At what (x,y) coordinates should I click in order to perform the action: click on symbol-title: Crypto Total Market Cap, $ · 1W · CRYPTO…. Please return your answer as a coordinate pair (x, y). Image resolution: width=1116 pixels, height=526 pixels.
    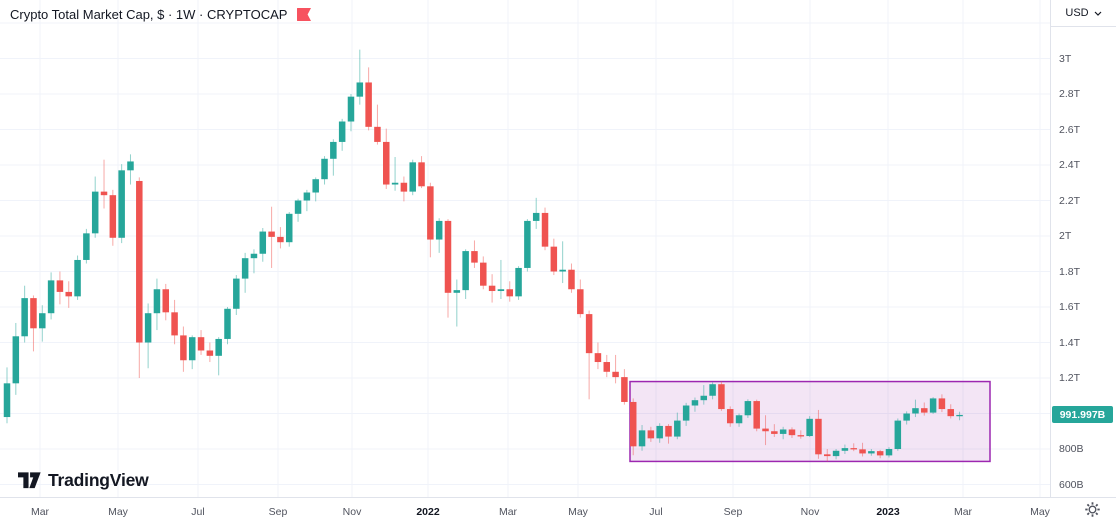
    Looking at the image, I should click on (149, 14).